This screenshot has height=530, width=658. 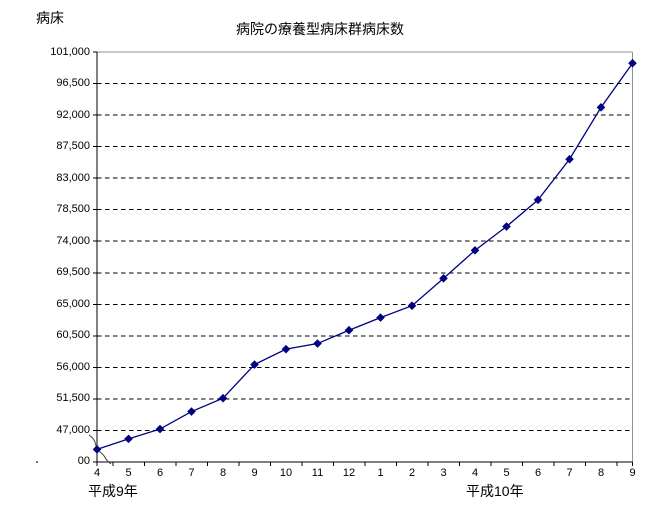 What do you see at coordinates (73, 272) in the screenshot?
I see `y-tick-label: 69,500` at bounding box center [73, 272].